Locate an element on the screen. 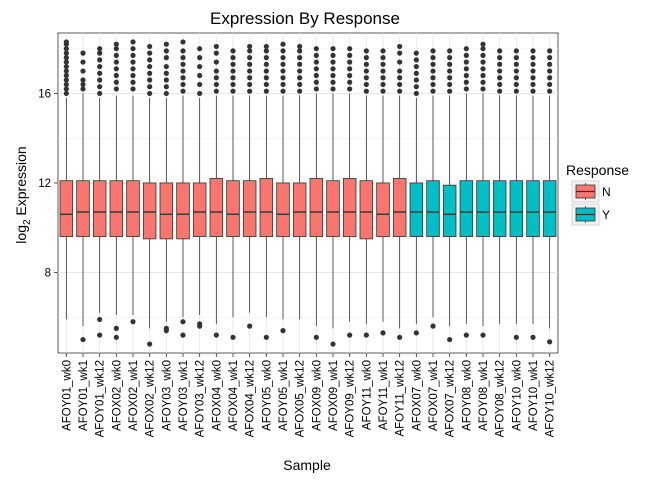  box-AFOY01_wk0 is located at coordinates (66, 179).